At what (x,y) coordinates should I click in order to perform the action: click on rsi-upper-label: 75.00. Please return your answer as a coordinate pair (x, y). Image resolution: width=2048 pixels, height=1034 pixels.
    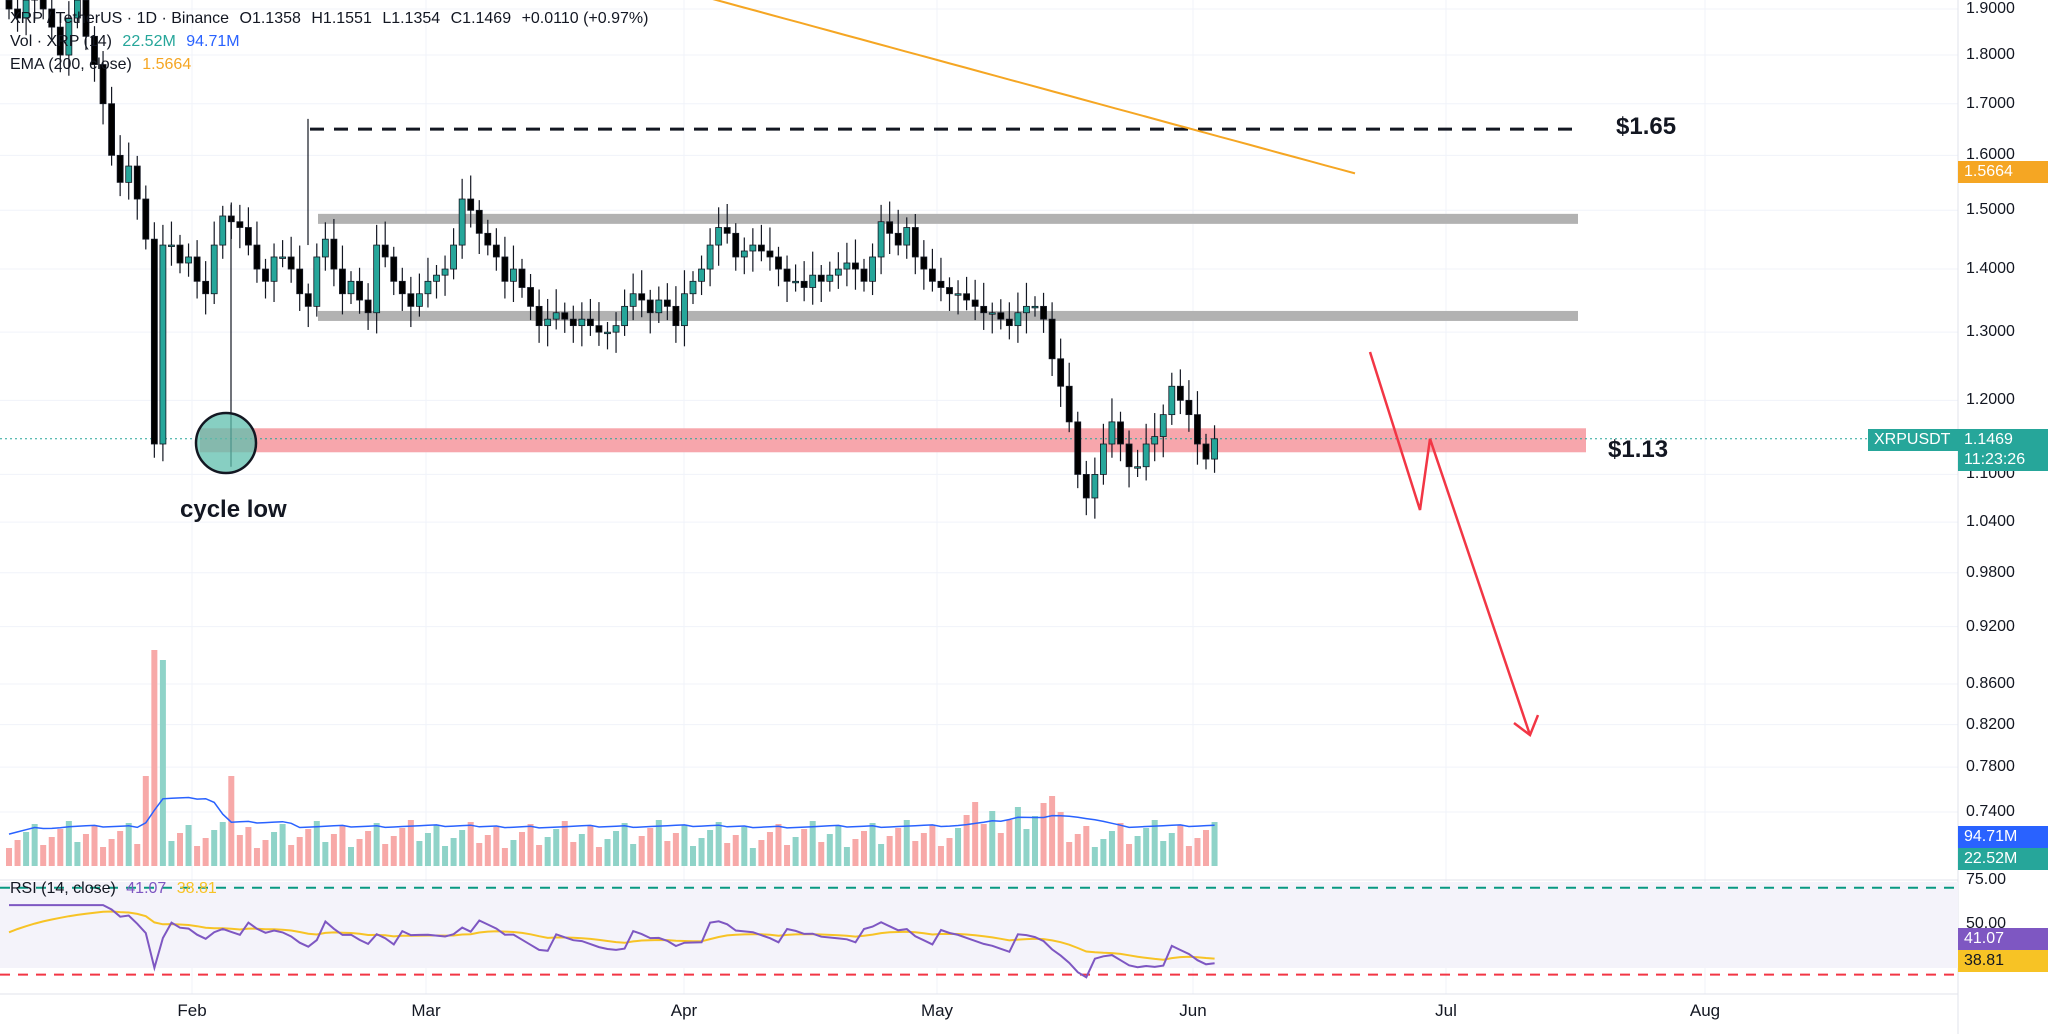
    Looking at the image, I should click on (1986, 879).